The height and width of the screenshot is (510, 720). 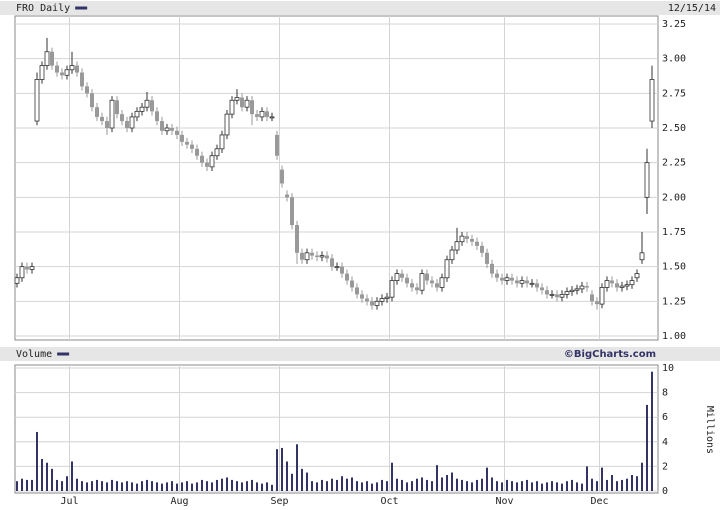 I want to click on y-tick-label: 2.00, so click(x=674, y=197).